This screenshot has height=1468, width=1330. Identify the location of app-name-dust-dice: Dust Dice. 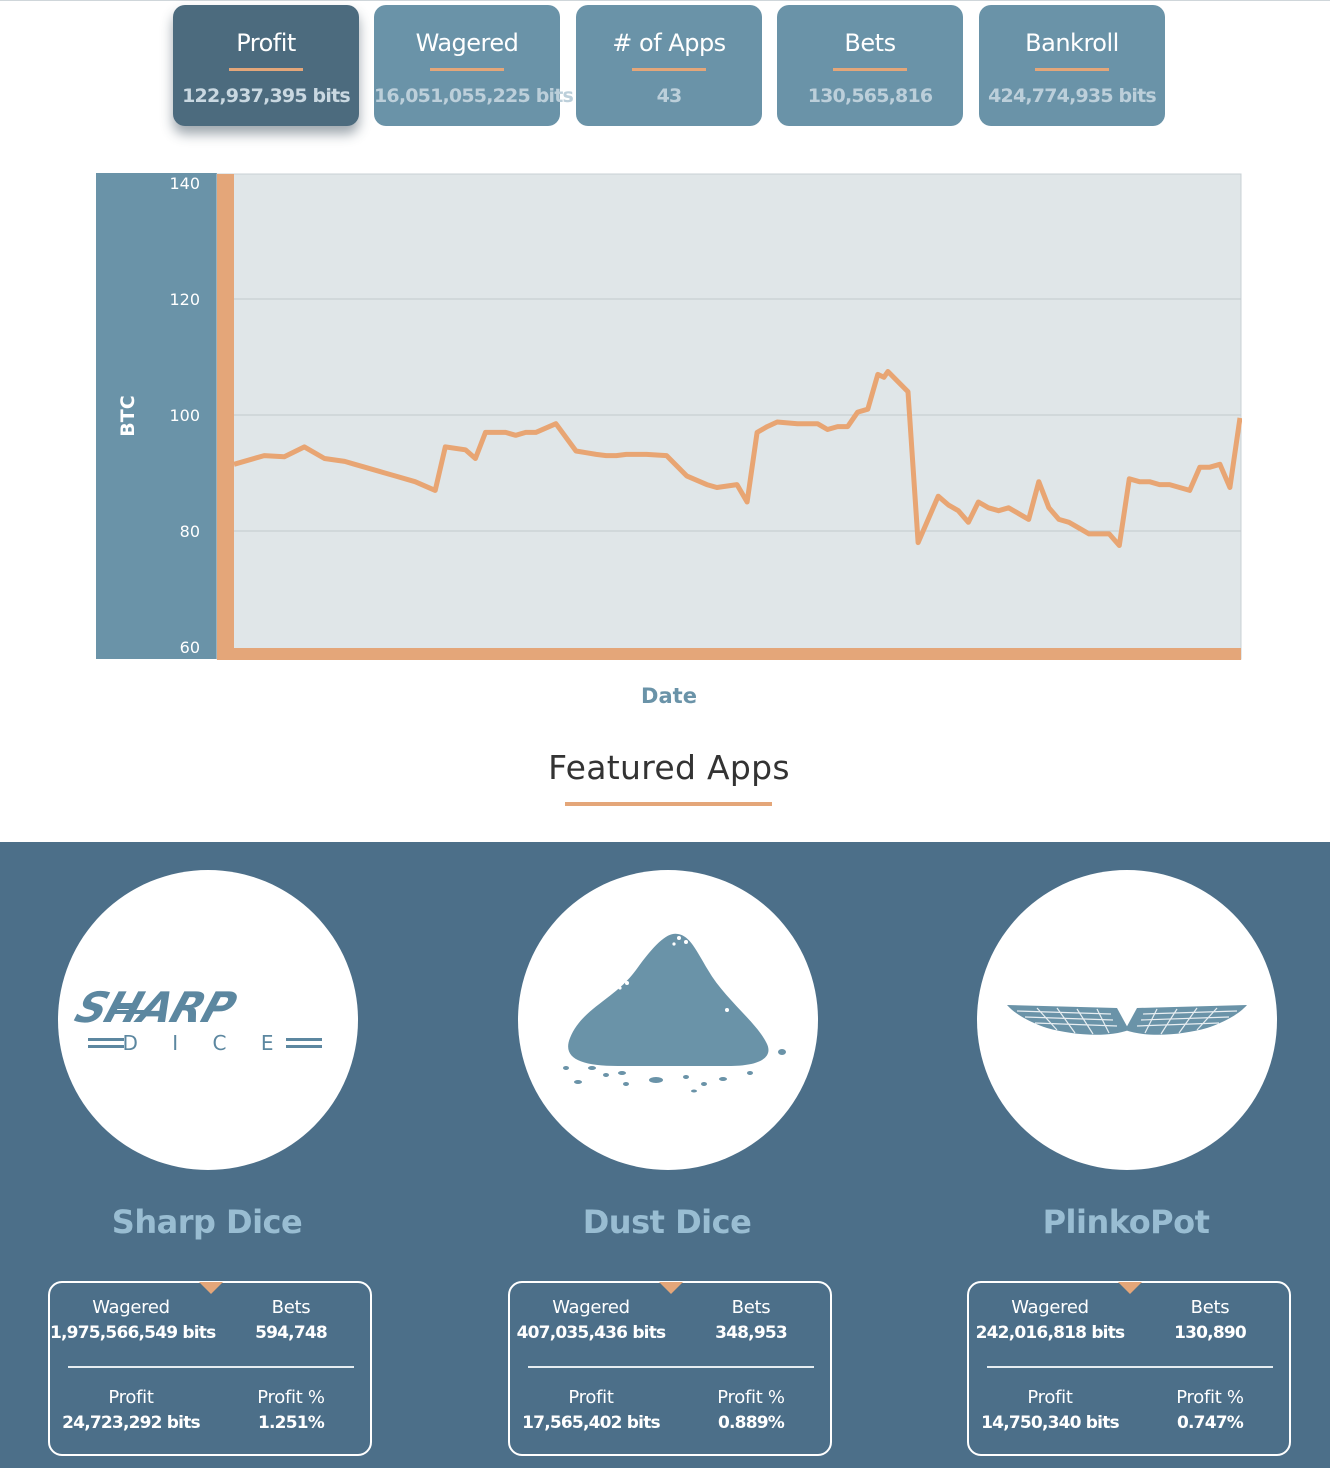
(667, 1222).